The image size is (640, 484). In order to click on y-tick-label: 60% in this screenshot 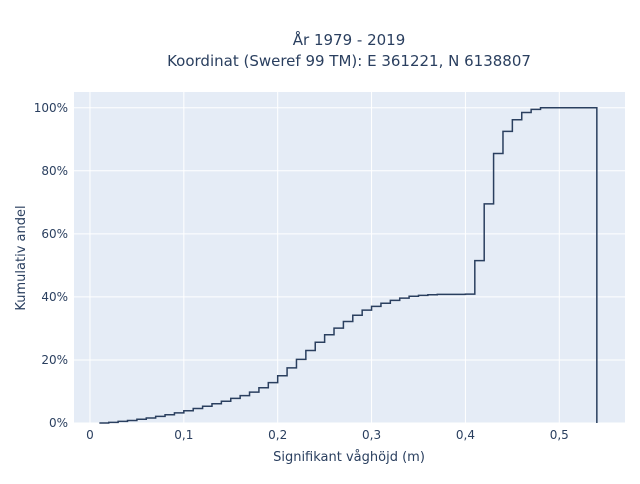, I will do `click(54, 234)`.